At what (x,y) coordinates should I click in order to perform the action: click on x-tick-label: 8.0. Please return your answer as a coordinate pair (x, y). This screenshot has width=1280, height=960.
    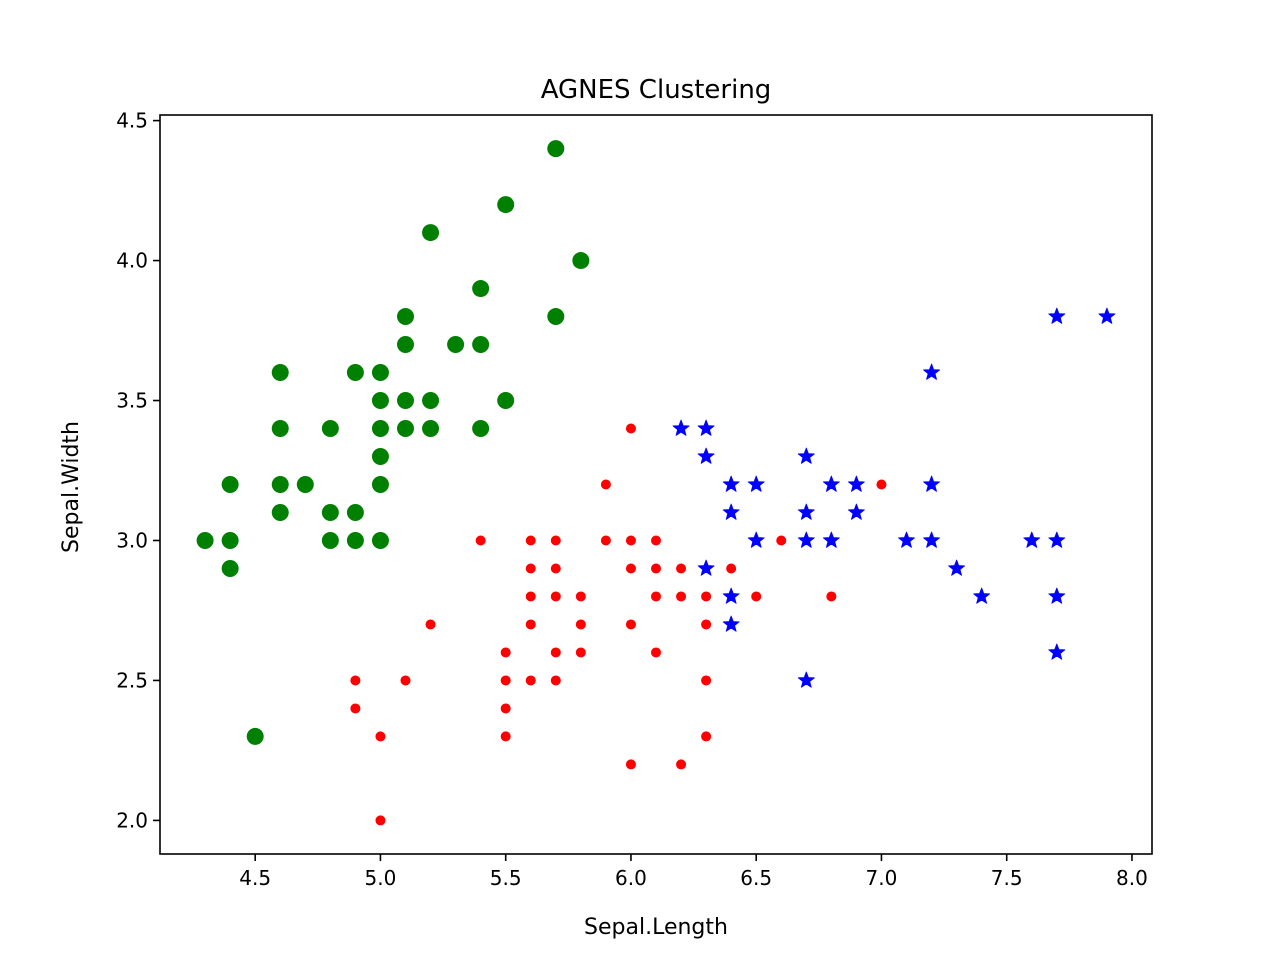
    Looking at the image, I should click on (1132, 878).